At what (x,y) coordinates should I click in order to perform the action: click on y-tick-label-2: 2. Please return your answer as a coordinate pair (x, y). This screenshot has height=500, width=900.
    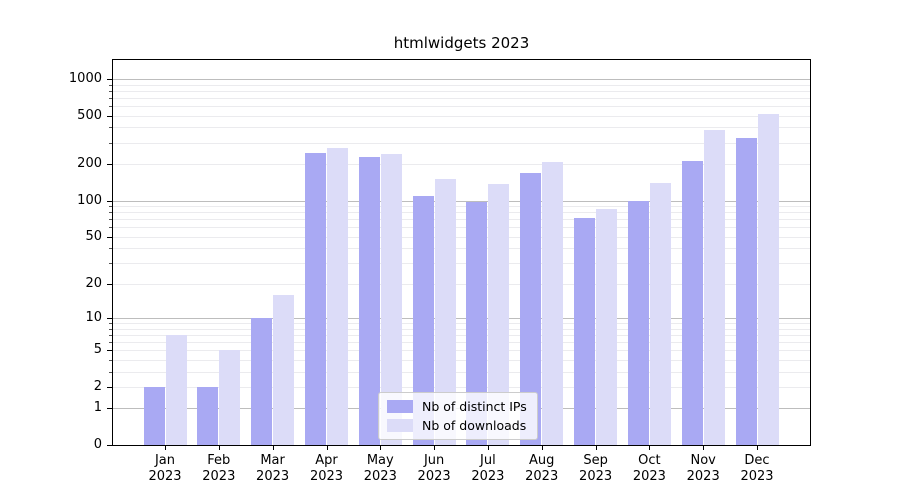
    Looking at the image, I should click on (97, 386).